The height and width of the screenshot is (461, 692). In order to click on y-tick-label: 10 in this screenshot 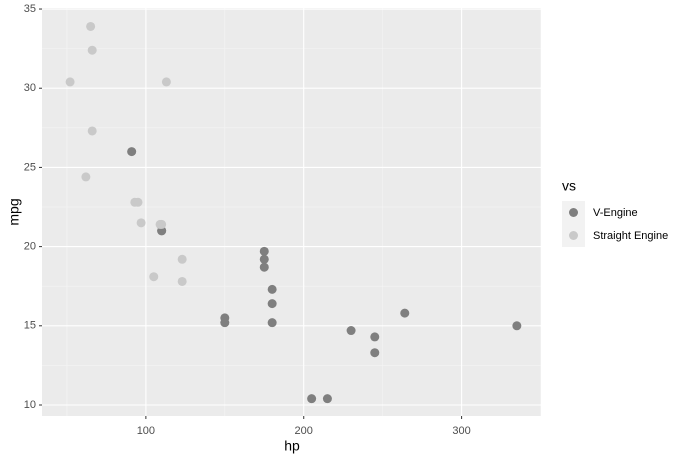, I will do `click(30, 405)`.